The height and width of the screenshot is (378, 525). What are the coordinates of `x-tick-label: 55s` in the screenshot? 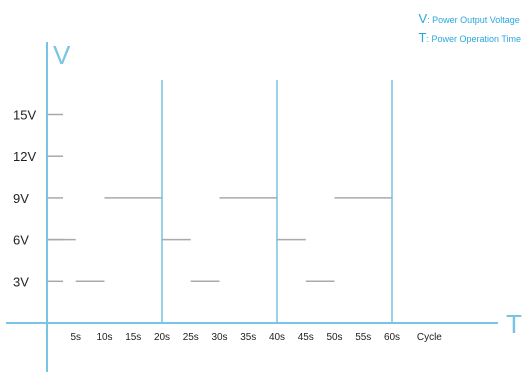 It's located at (363, 337).